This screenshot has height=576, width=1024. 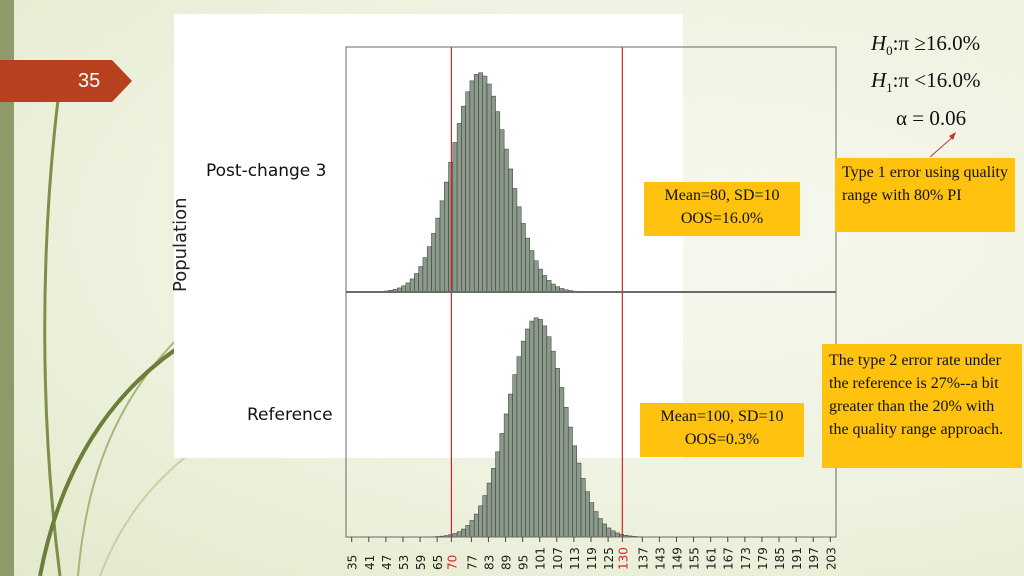 What do you see at coordinates (831, 558) in the screenshot?
I see `x-tick-label: 203` at bounding box center [831, 558].